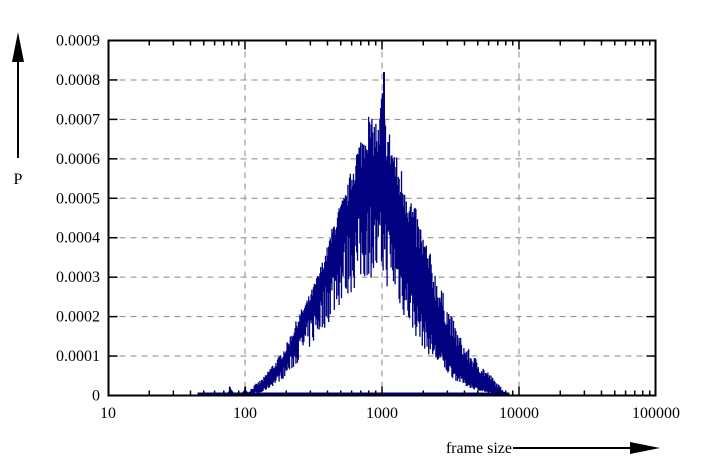 The height and width of the screenshot is (467, 708). I want to click on x-tick-label: 1000, so click(382, 413).